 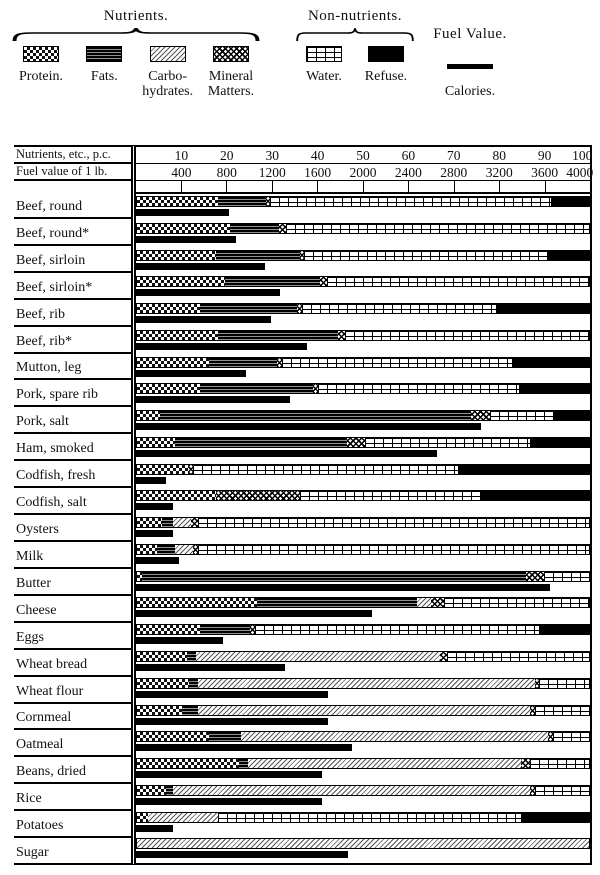 What do you see at coordinates (72, 636) in the screenshot?
I see `food-label-row: Eggs` at bounding box center [72, 636].